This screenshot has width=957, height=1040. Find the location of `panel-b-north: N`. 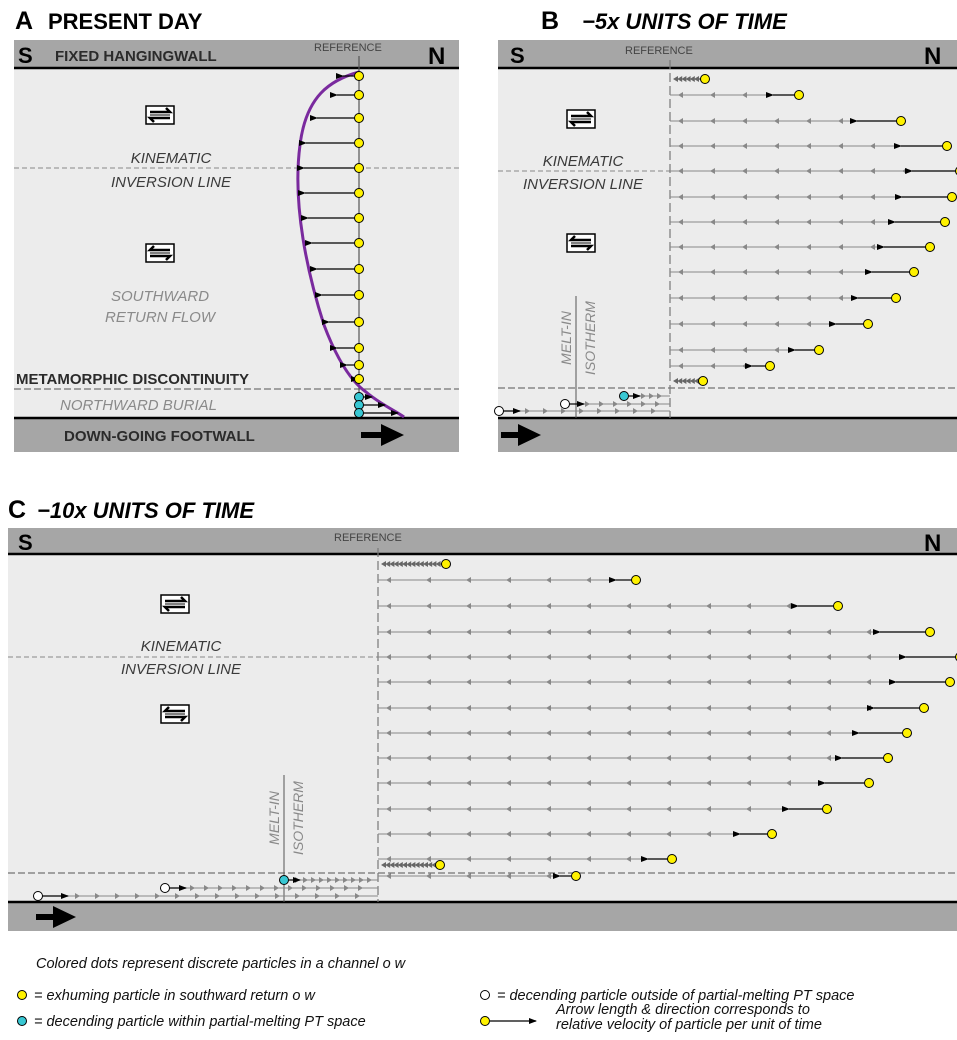

panel-b-north: N is located at coordinates (932, 56).